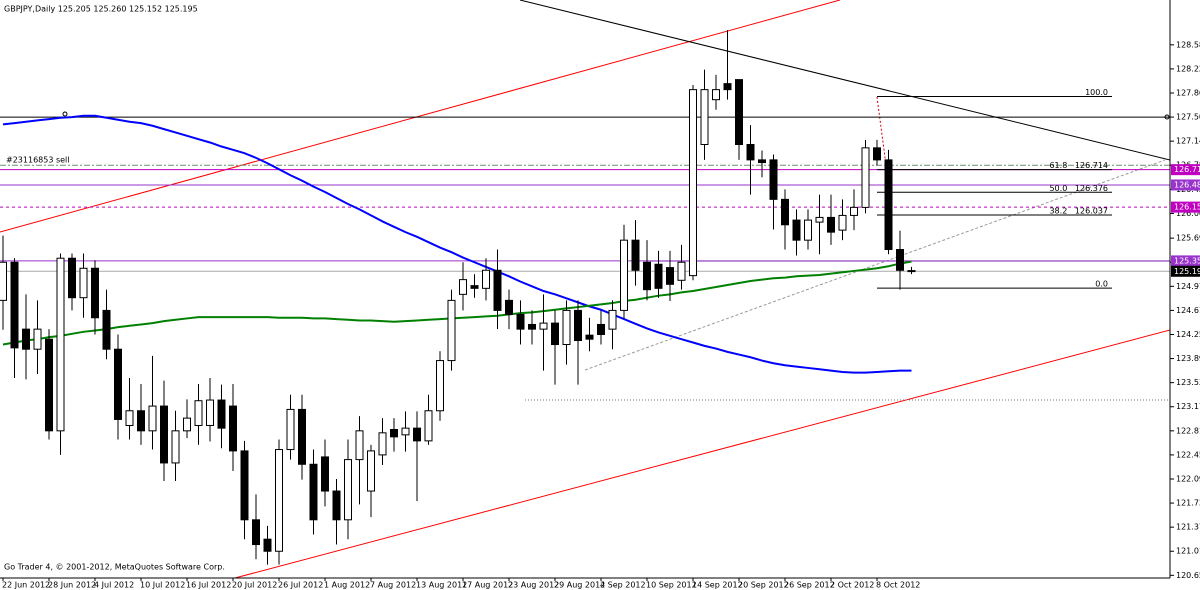  What do you see at coordinates (1188, 454) in the screenshot?
I see `y-tick-label: 122.450` at bounding box center [1188, 454].